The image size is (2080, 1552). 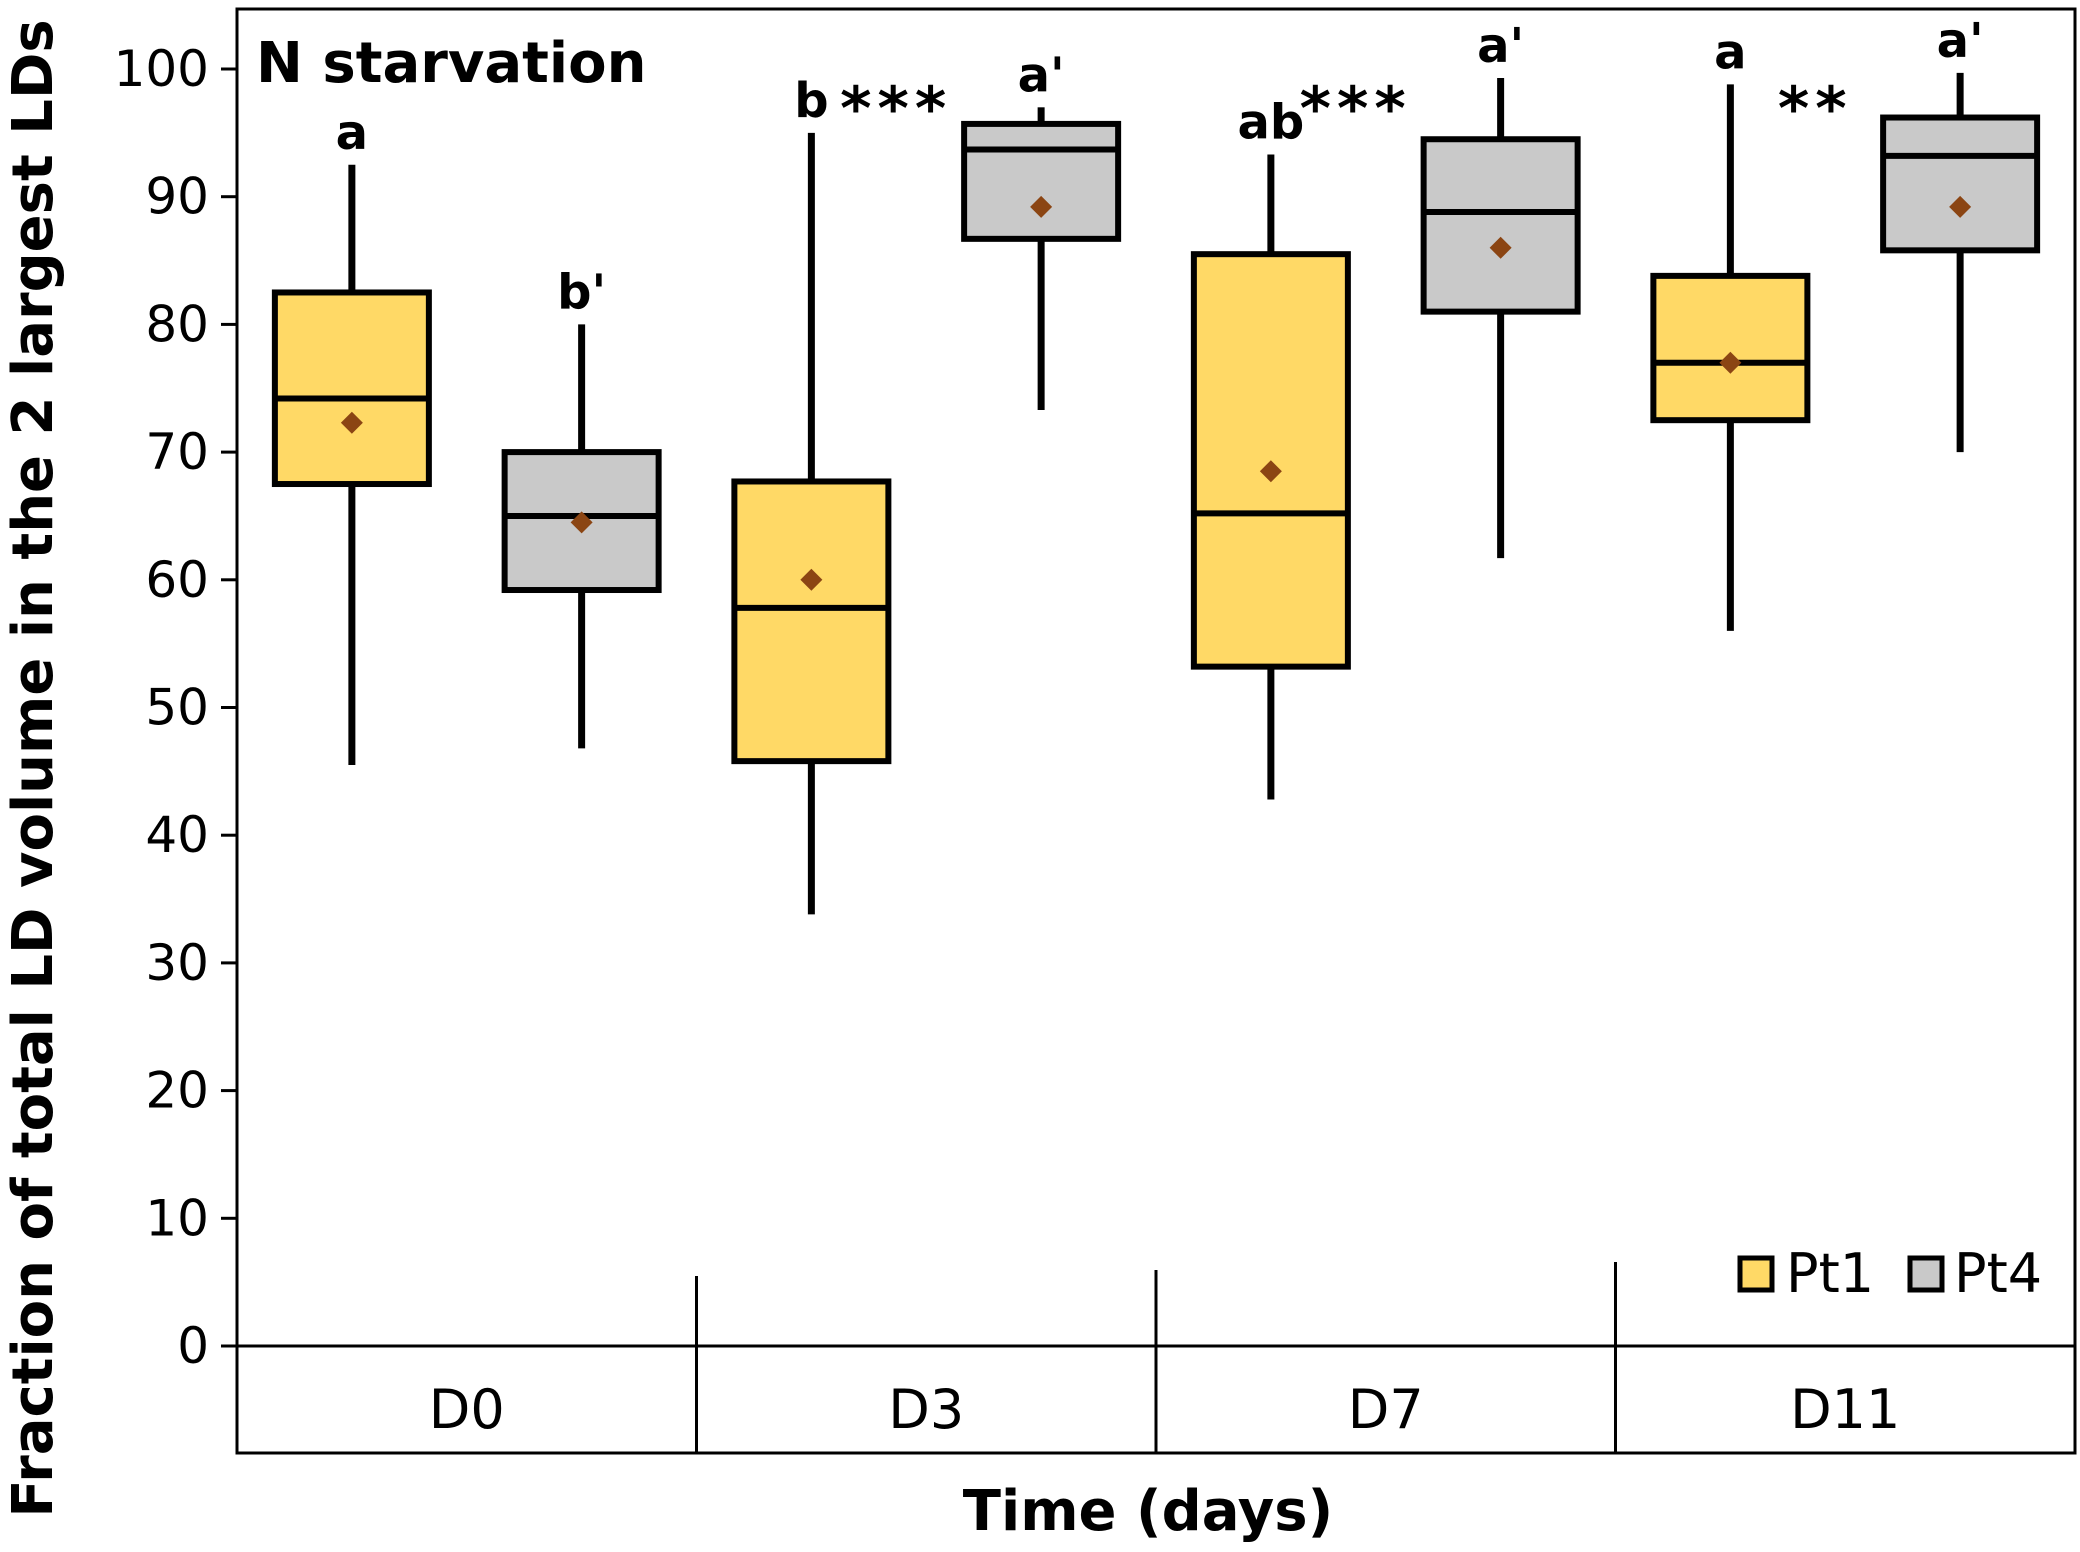 I want to click on box-pt4-d7, so click(x=1500, y=318).